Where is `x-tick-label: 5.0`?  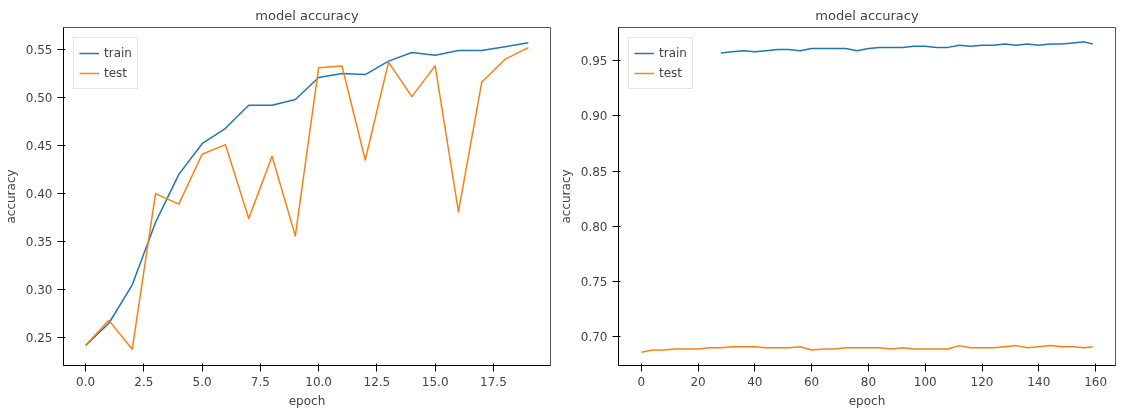 x-tick-label: 5.0 is located at coordinates (202, 381).